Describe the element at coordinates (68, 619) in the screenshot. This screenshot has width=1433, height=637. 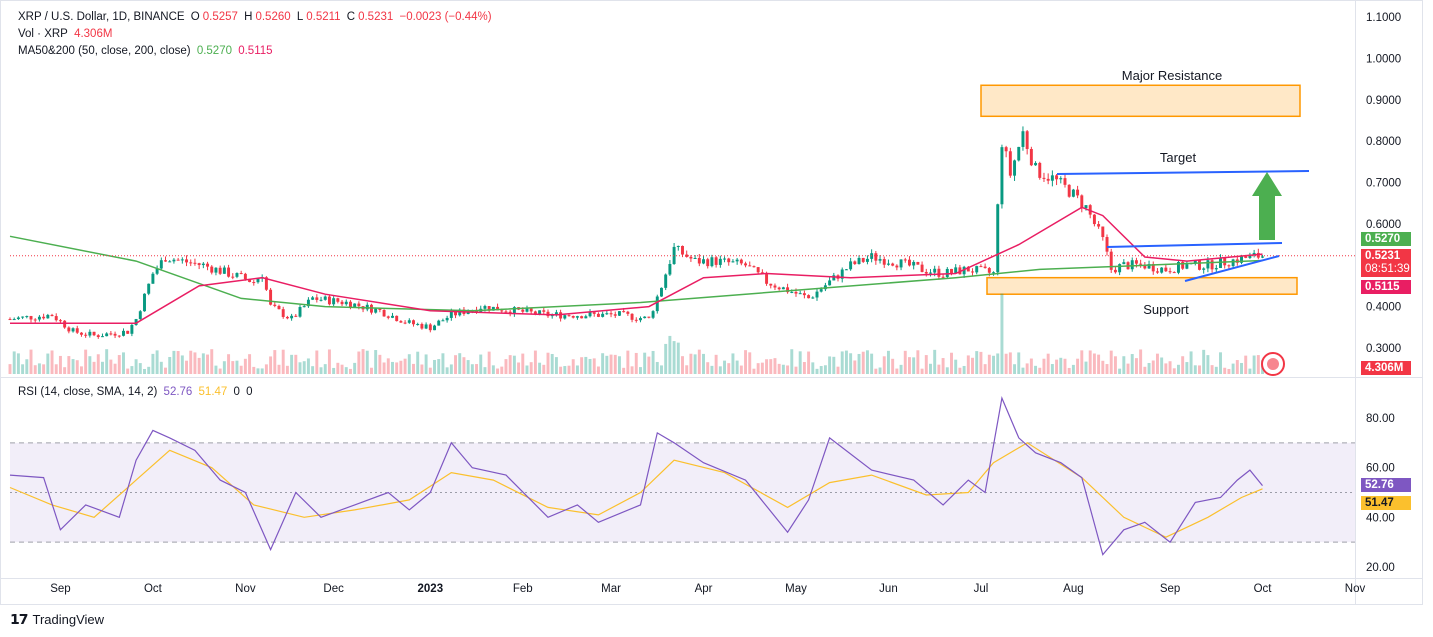
I see `tradingview-label: TradingView` at that location.